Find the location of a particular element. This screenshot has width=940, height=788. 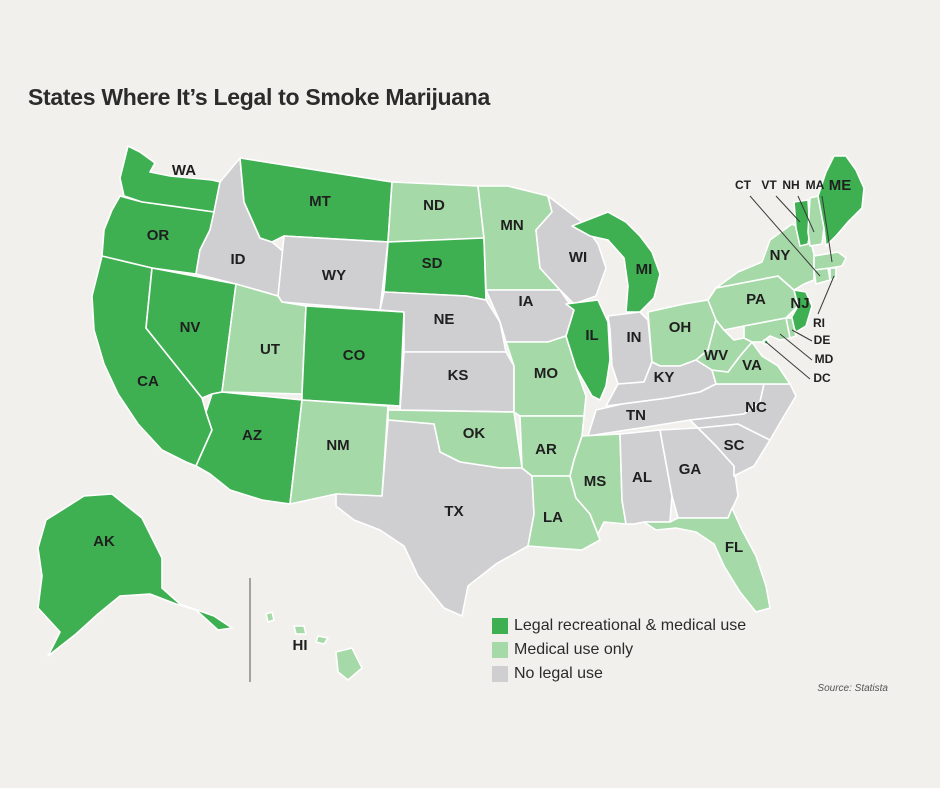

state-mo is located at coordinates (546, 376).